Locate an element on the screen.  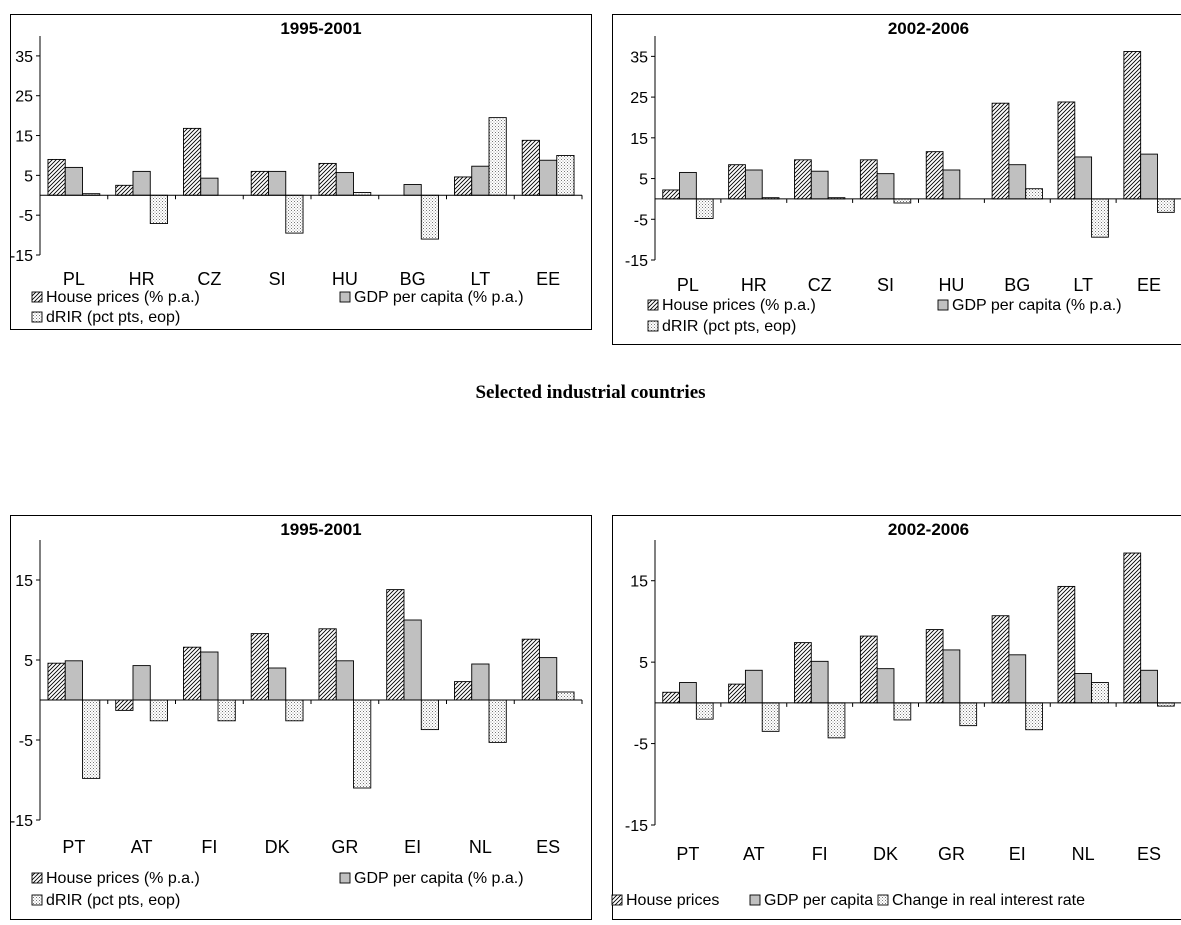
bar-hu-s1 is located at coordinates (327, 179).